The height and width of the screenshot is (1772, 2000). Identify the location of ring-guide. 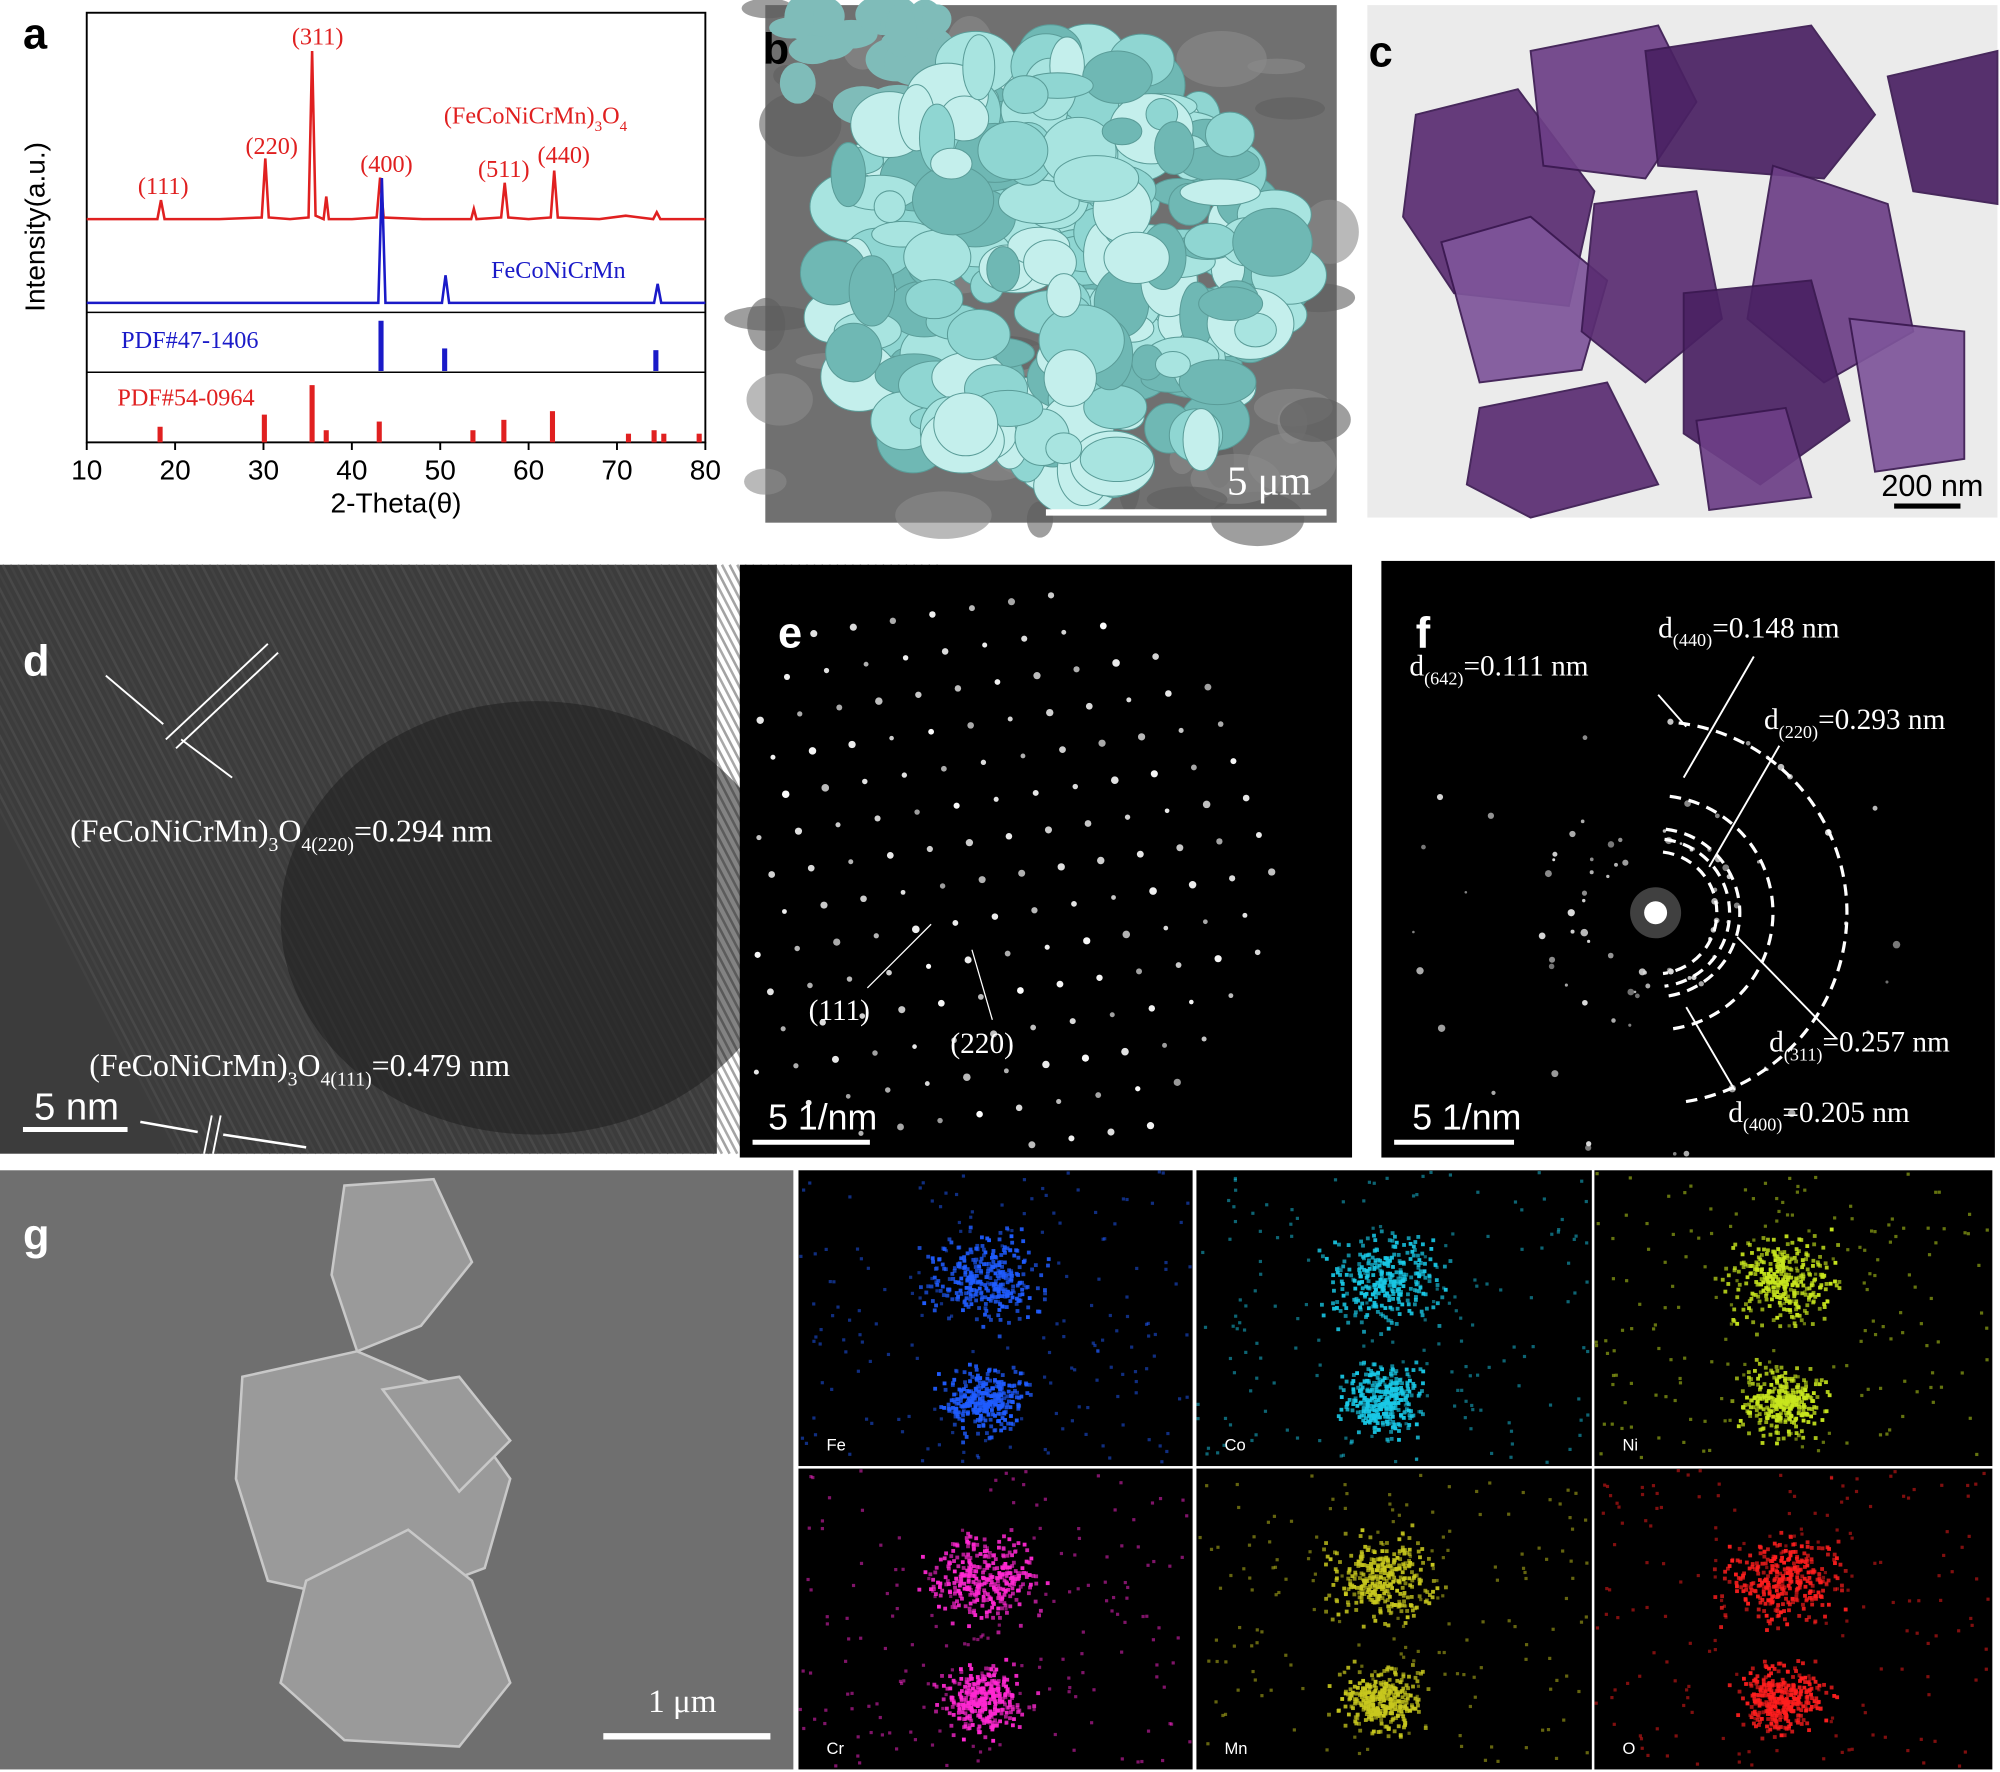
(1703, 912).